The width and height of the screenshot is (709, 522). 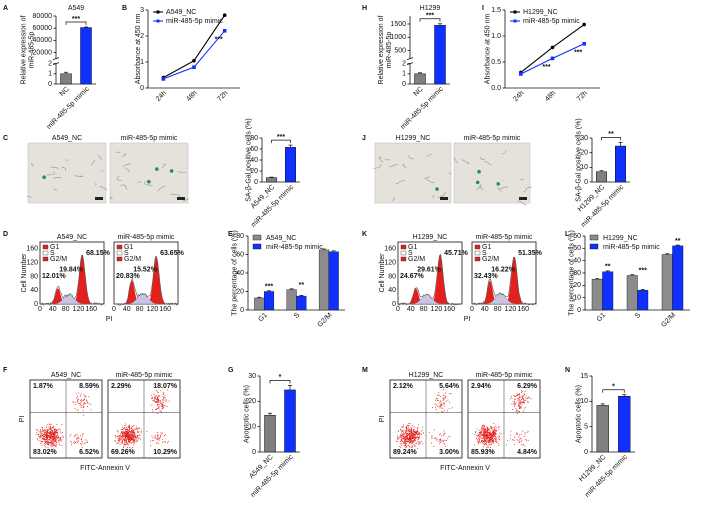 I want to click on y-tick-label: 60, so click(x=240, y=254).